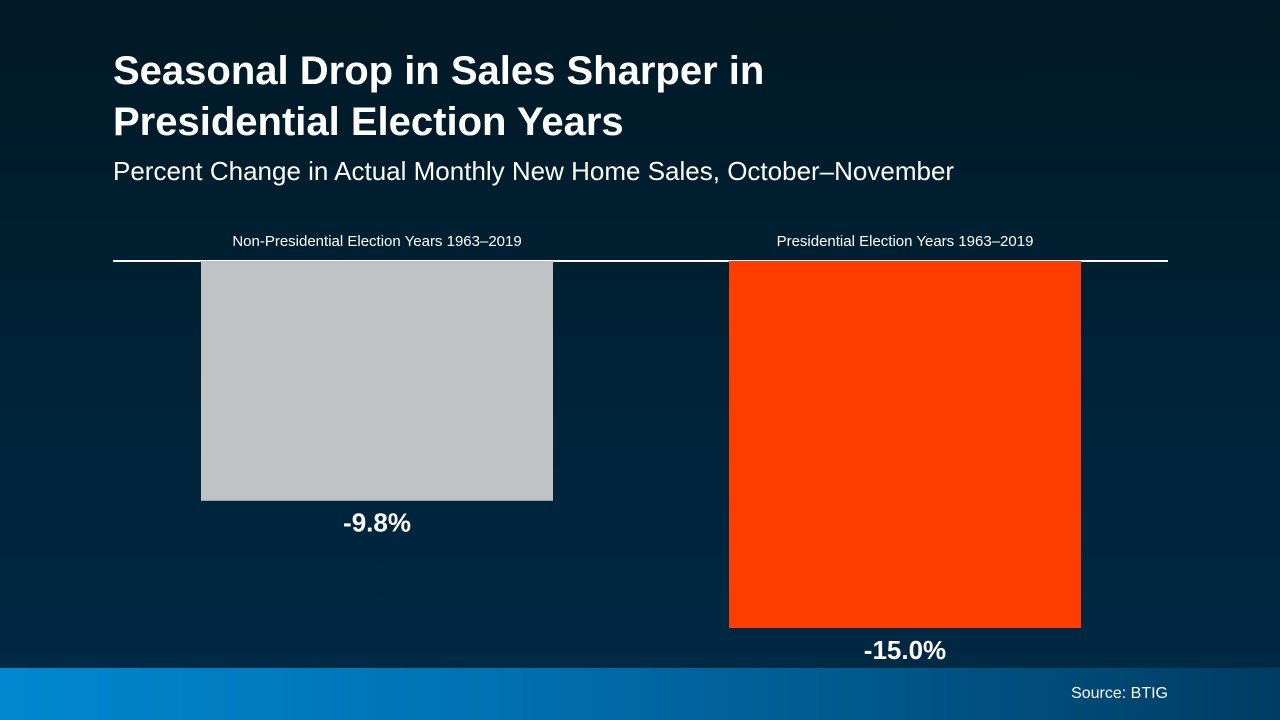 This screenshot has width=1280, height=720. Describe the element at coordinates (905, 241) in the screenshot. I see `category-label: Presidential Election Years 1963–2019` at that location.